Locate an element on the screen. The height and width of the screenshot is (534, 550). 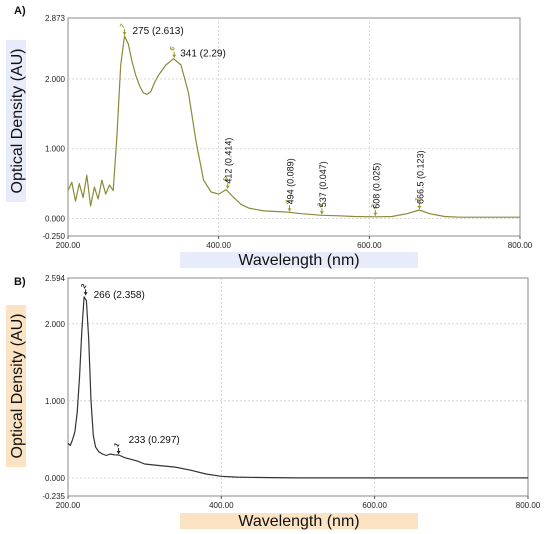
panel-label: B) is located at coordinates (20, 282).